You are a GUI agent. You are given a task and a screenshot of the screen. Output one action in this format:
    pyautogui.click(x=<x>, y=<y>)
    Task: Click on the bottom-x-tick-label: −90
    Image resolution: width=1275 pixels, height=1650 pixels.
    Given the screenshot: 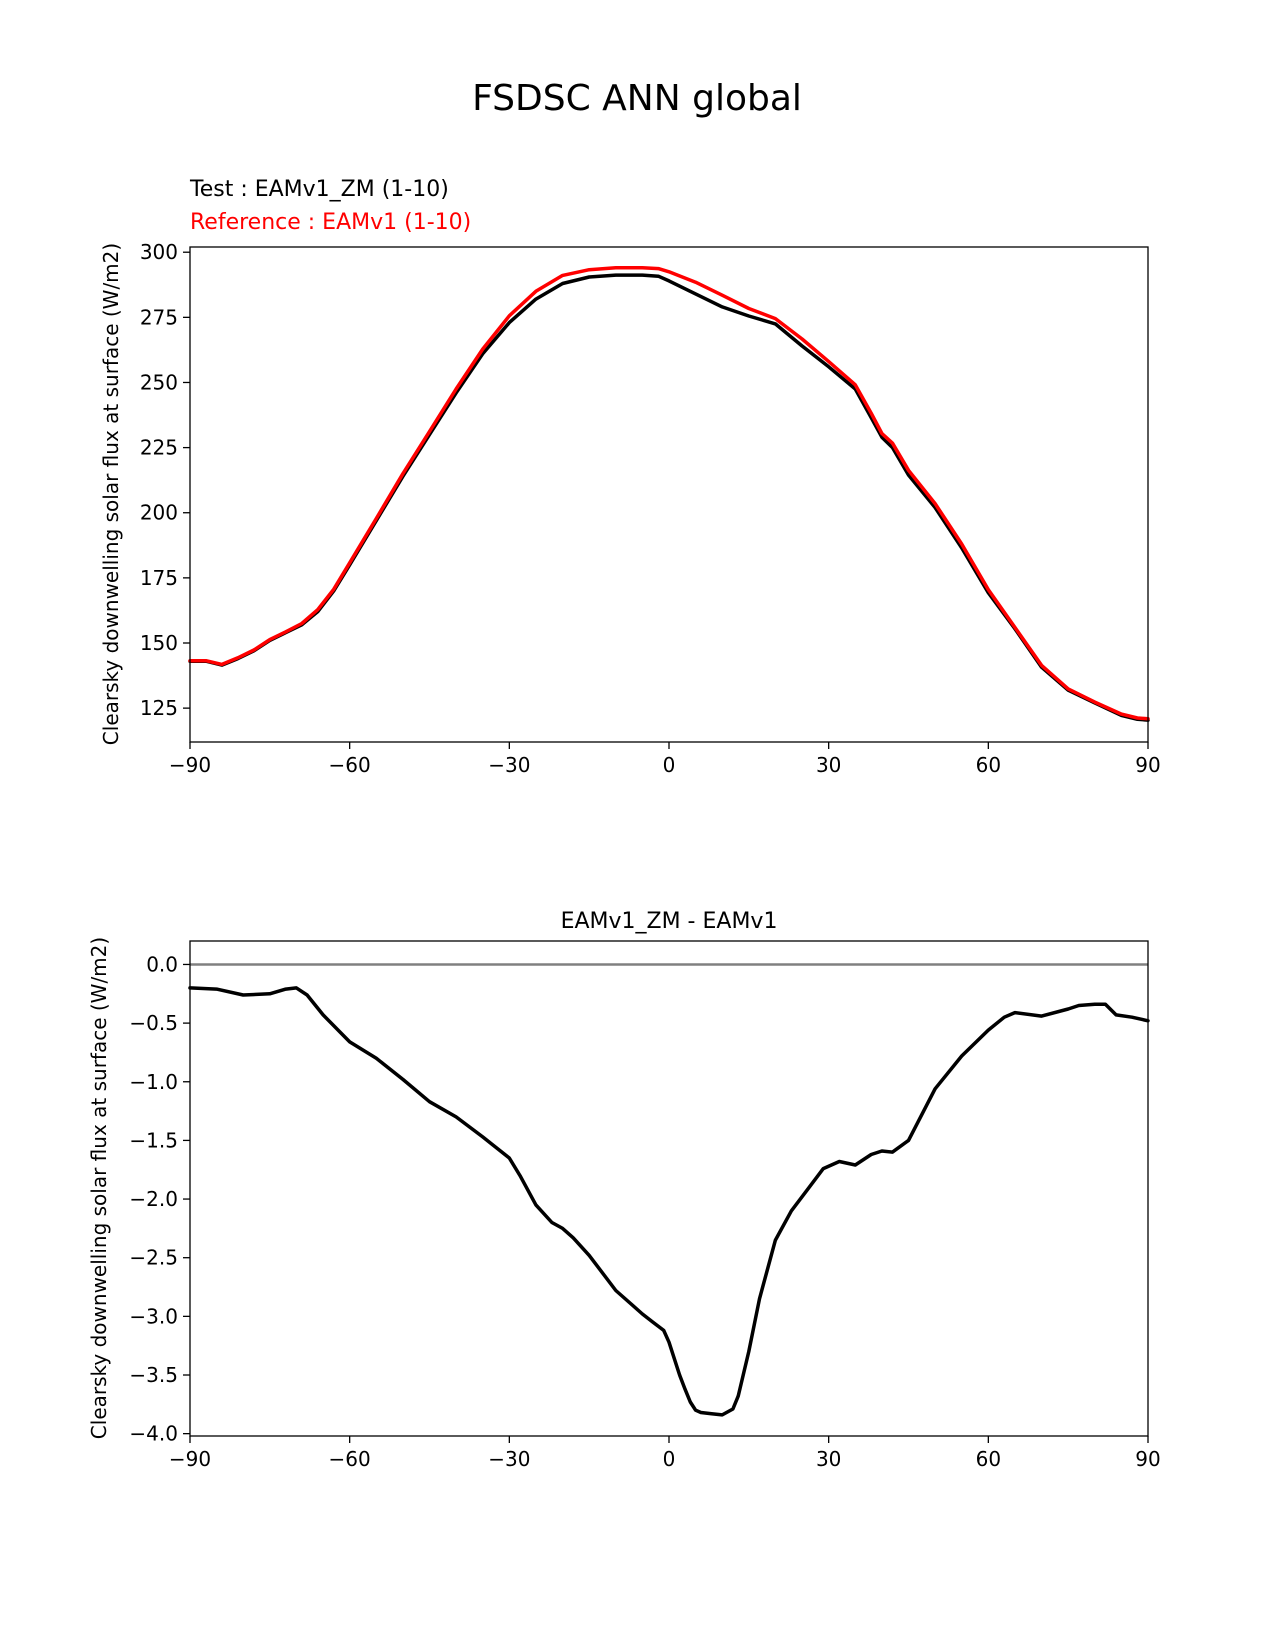 What is the action you would take?
    pyautogui.click(x=190, y=1459)
    